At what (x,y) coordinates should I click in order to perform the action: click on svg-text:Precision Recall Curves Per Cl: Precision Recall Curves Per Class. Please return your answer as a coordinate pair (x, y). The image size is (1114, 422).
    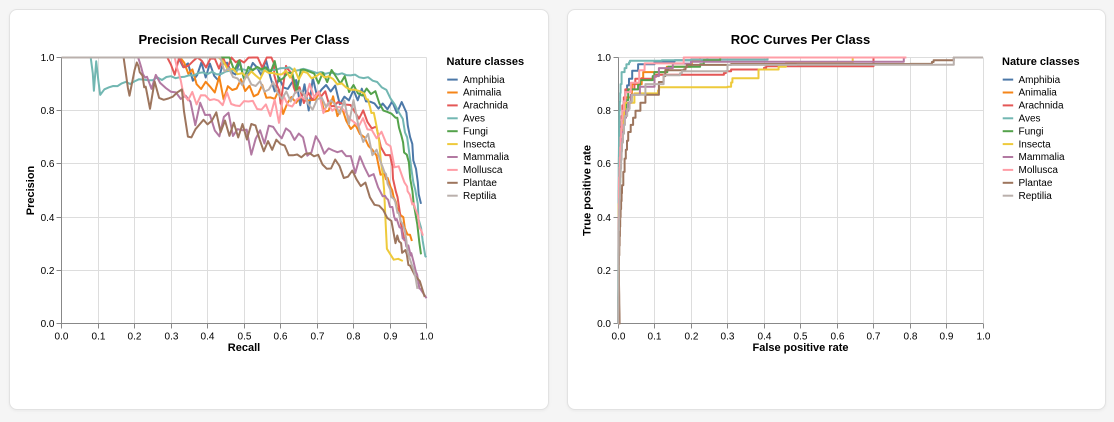
    Looking at the image, I should click on (243, 39).